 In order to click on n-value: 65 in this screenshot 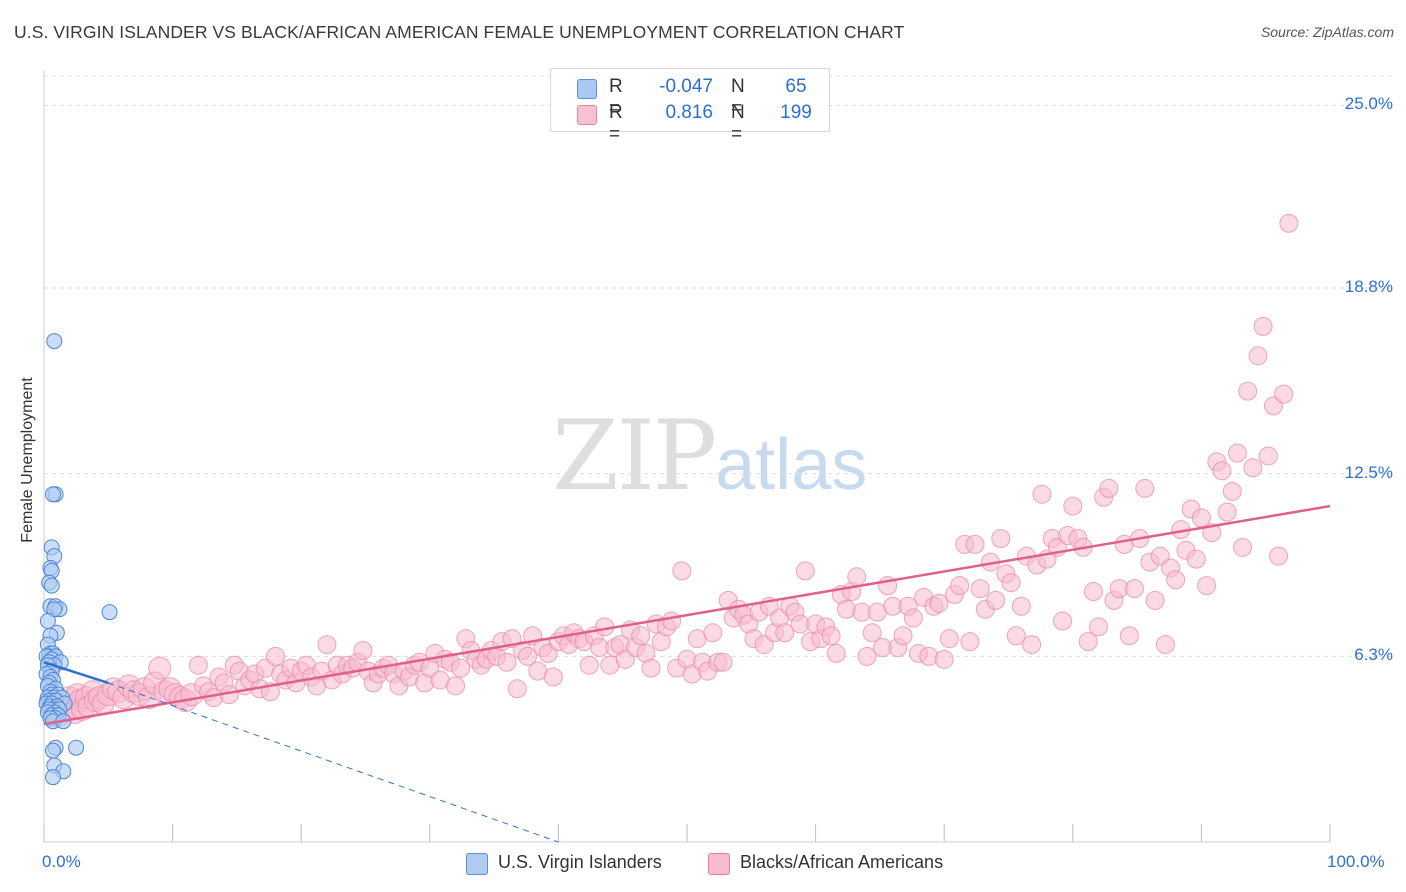, I will do `click(796, 86)`.